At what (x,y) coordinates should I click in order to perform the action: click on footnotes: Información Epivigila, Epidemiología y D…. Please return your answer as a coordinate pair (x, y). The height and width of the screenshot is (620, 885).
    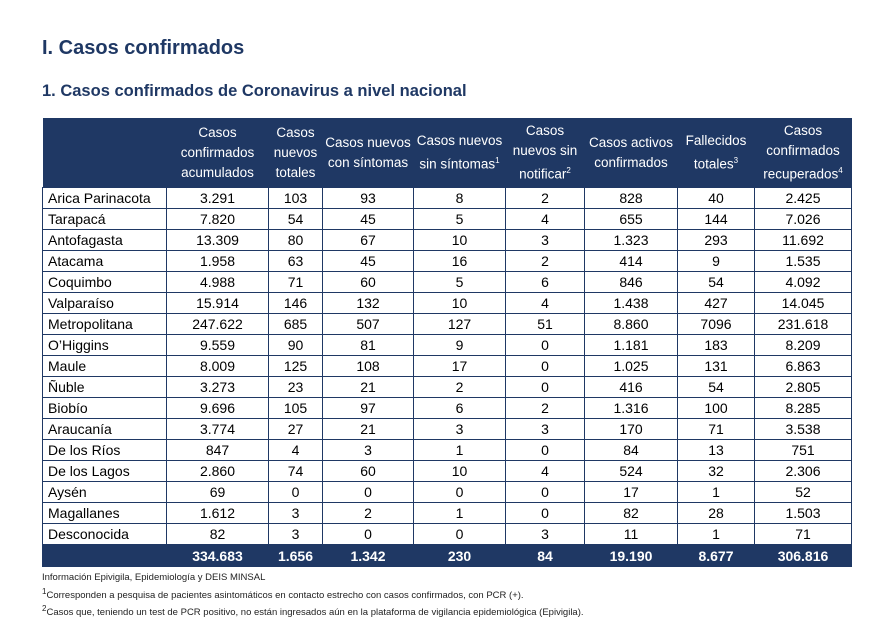
    Looking at the image, I should click on (313, 595).